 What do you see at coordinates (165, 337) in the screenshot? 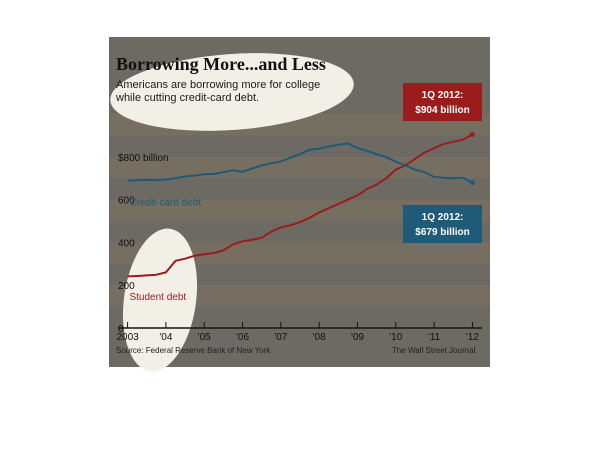
I see `x-tick-label: '04` at bounding box center [165, 337].